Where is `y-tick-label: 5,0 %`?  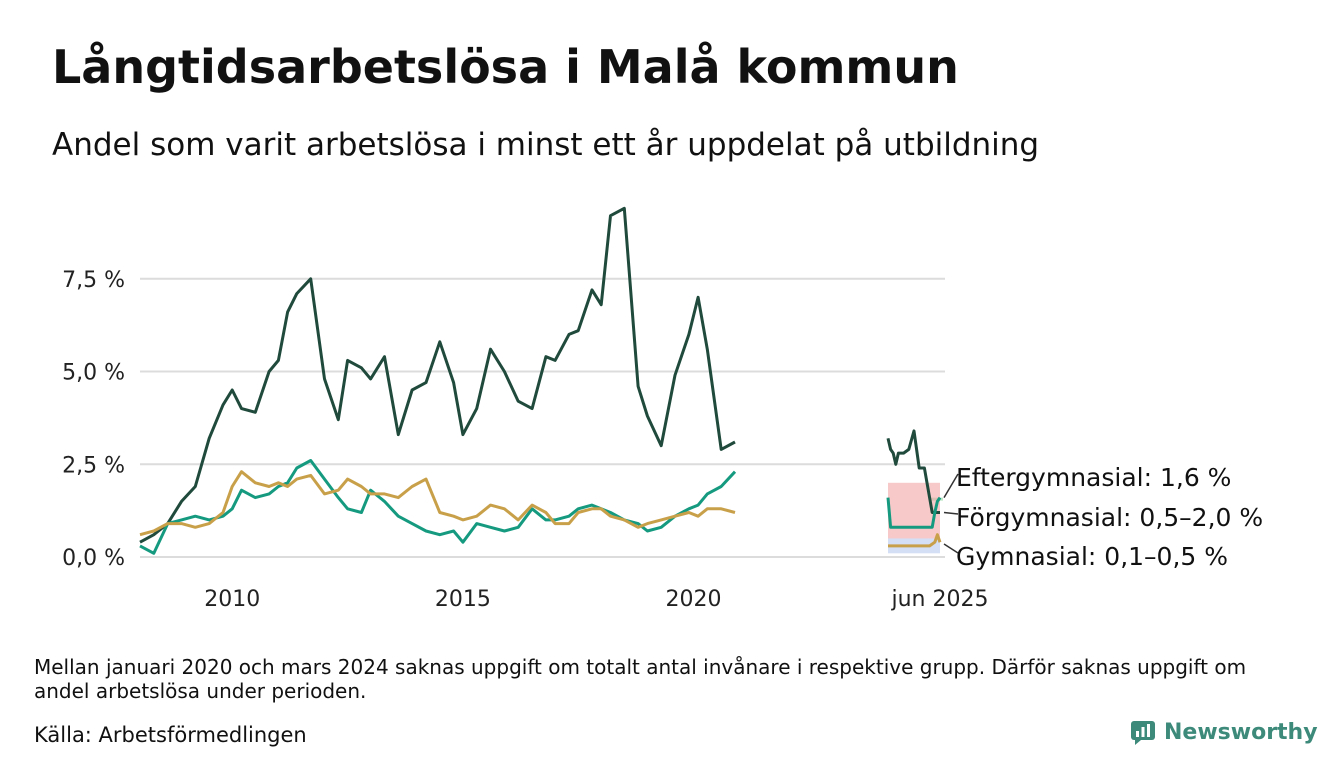
y-tick-label: 5,0 % is located at coordinates (93, 373).